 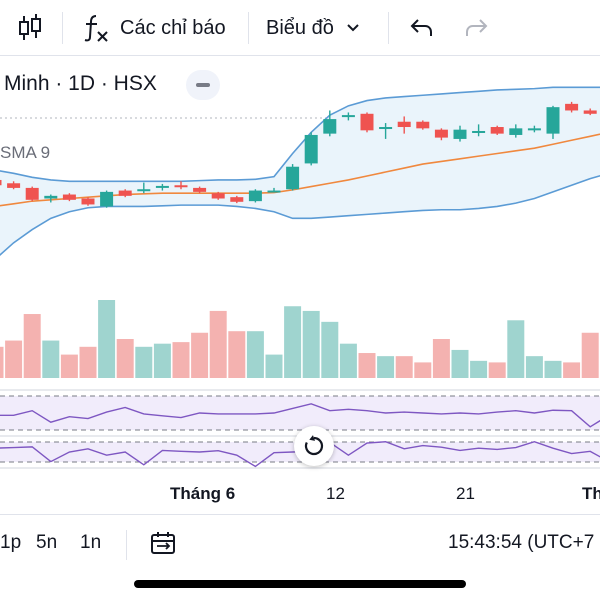 I want to click on redo-icon, so click(x=477, y=27).